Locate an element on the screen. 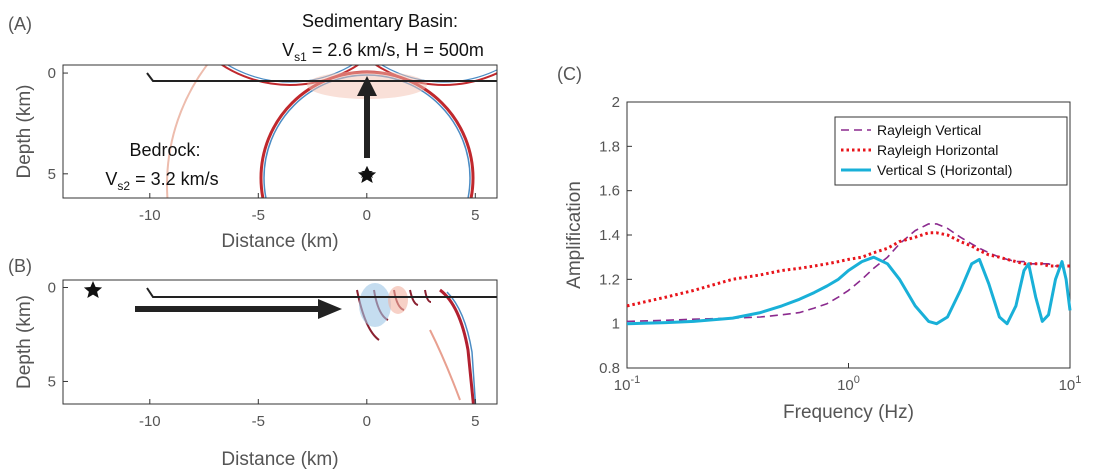 This screenshot has width=1096, height=474. x-tick-exponent: 1 is located at coordinates (1078, 380).